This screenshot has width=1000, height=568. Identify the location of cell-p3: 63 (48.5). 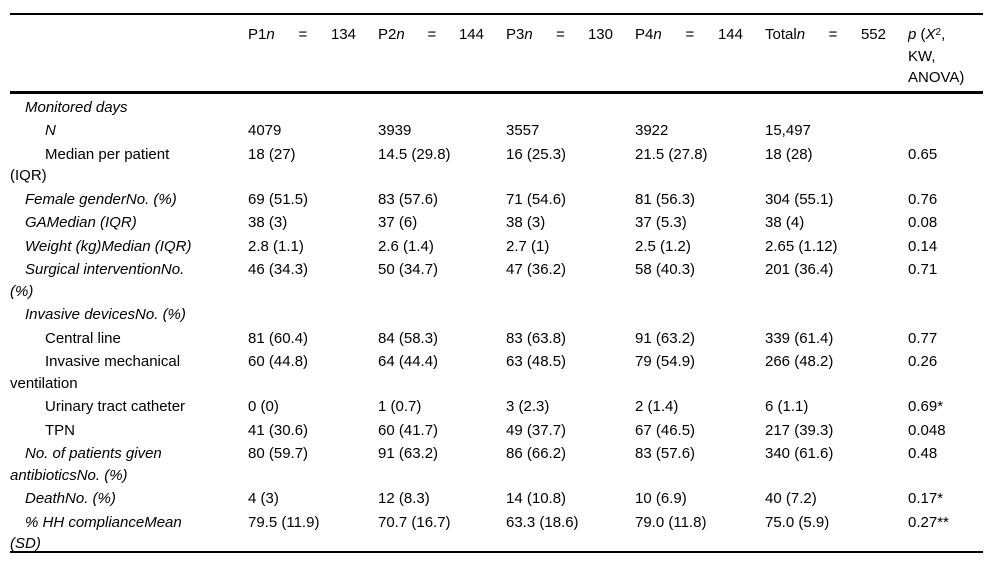
(536, 361).